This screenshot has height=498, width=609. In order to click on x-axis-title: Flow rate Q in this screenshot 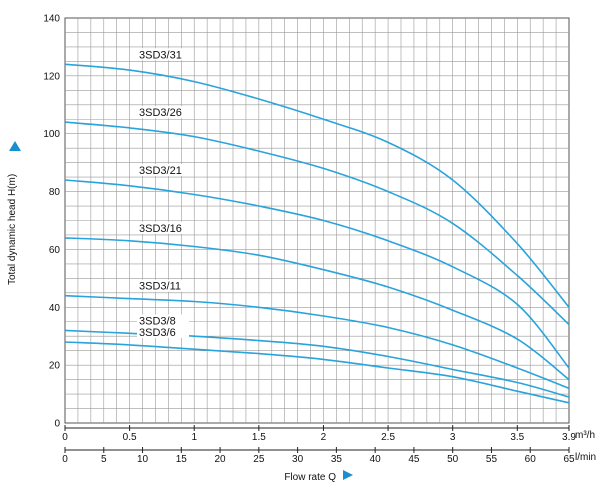, I will do `click(318, 476)`.